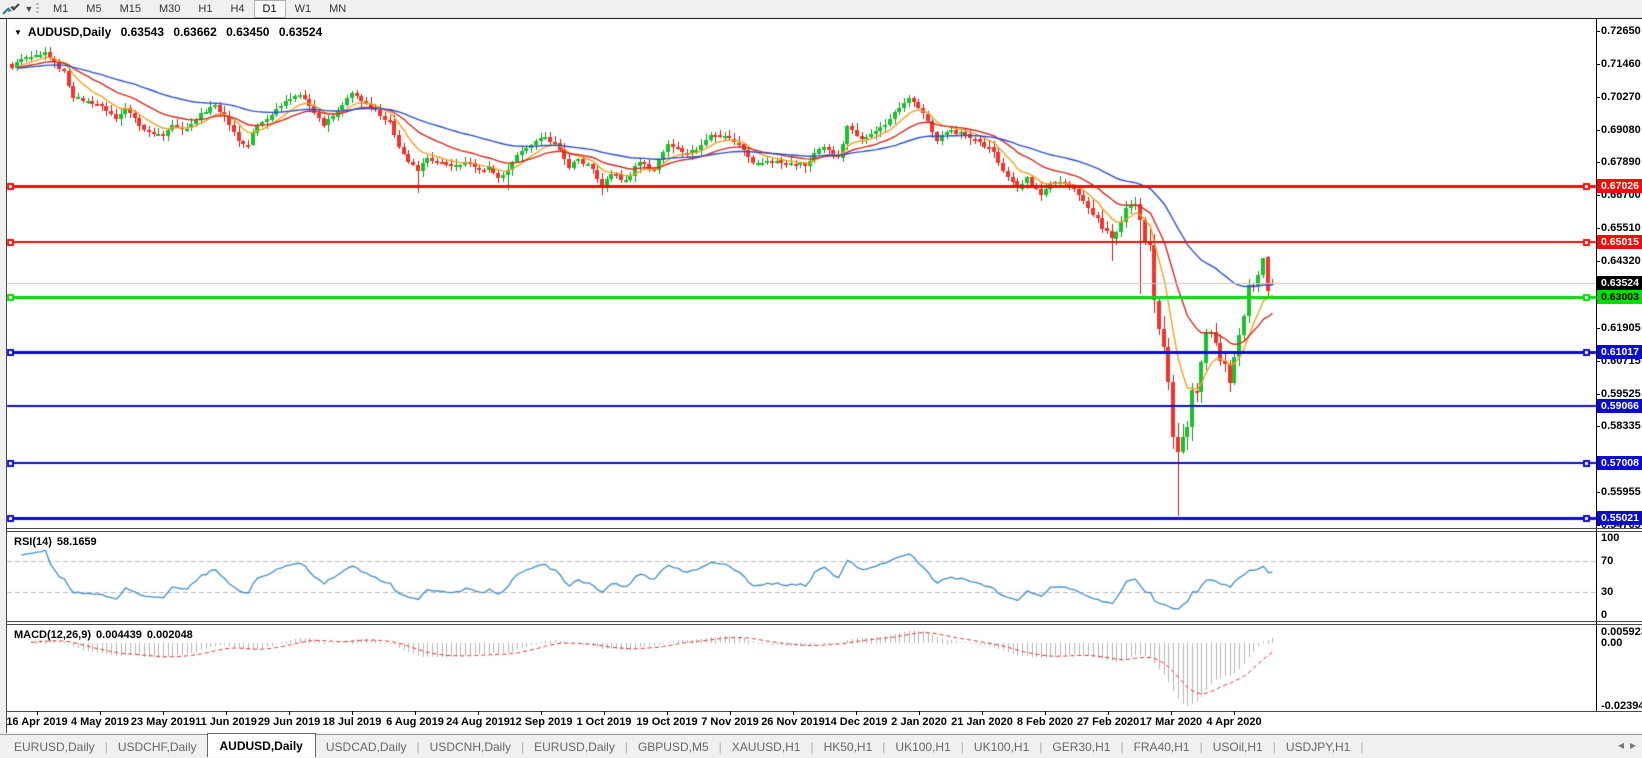 This screenshot has height=758, width=1642. Describe the element at coordinates (130, 9) in the screenshot. I see `timeframe-button-m15: M15` at that location.